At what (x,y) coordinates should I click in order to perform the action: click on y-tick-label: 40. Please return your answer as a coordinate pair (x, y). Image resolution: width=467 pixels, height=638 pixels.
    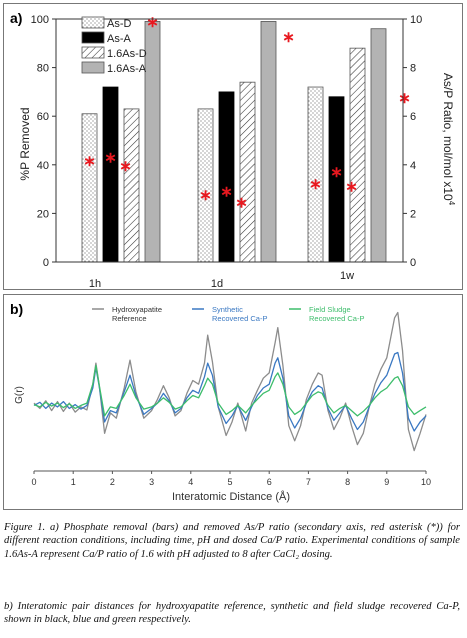
    Looking at the image, I should click on (43, 166).